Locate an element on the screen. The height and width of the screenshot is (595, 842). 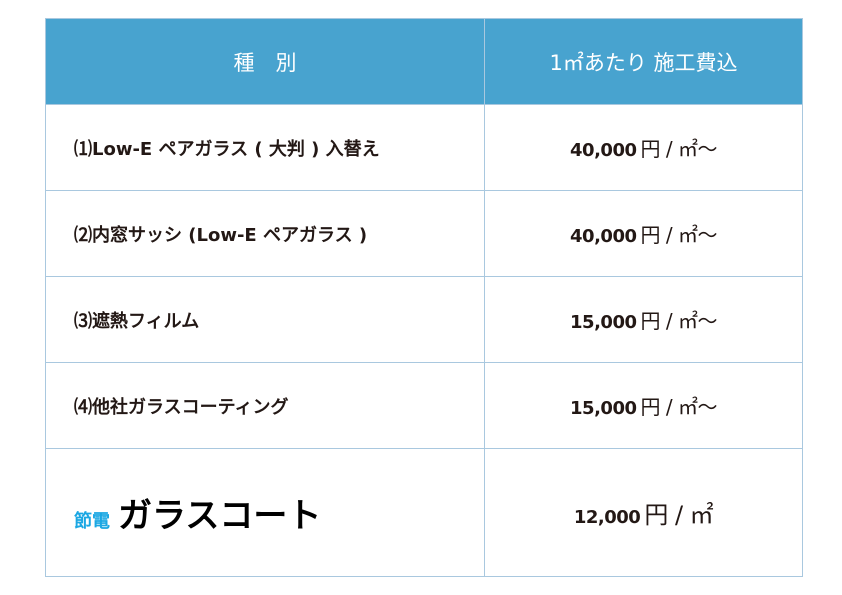
table-row: ⑴Low-E ペアガラス ( 大判 ) 入替え 40,000 円 / ㎡〜 is located at coordinates (424, 147).